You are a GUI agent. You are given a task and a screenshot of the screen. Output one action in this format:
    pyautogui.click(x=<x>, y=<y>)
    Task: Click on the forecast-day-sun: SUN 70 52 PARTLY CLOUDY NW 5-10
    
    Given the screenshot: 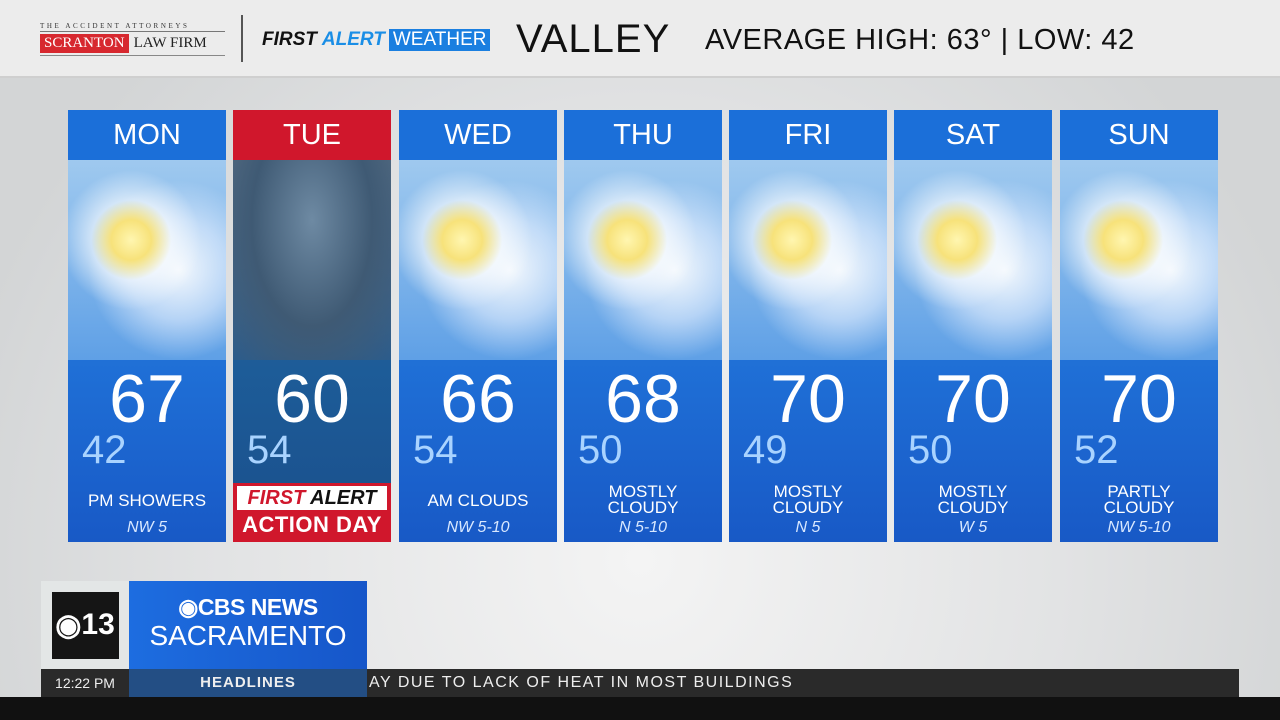 What is the action you would take?
    pyautogui.click(x=1139, y=326)
    